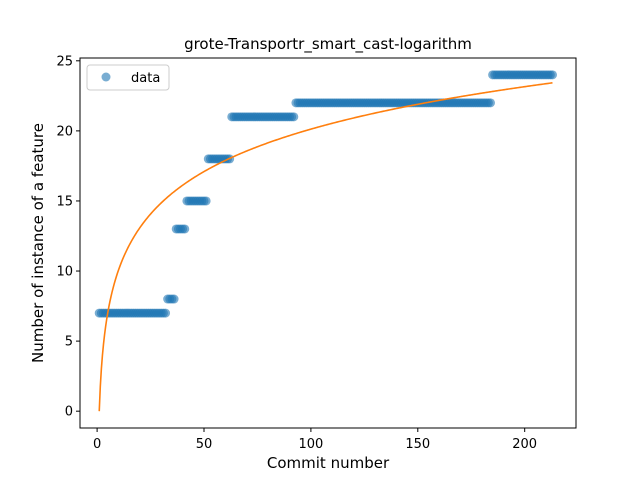 This screenshot has width=640, height=480. I want to click on y-tick-label: 10, so click(64, 272).